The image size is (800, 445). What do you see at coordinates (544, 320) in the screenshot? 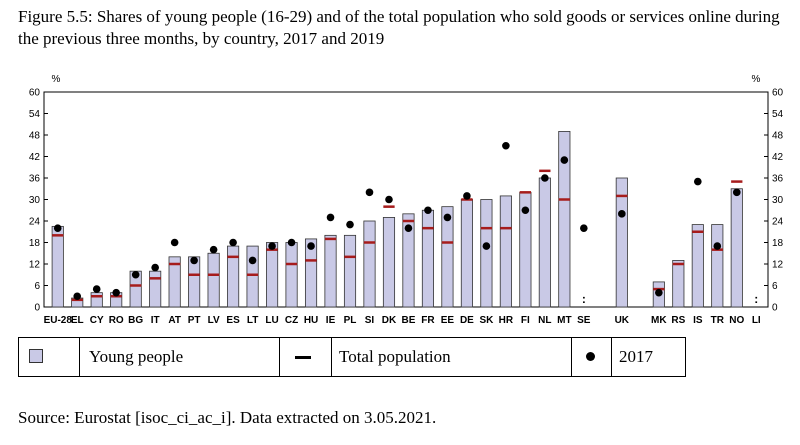
I see `x-label-NL: NL` at bounding box center [544, 320].